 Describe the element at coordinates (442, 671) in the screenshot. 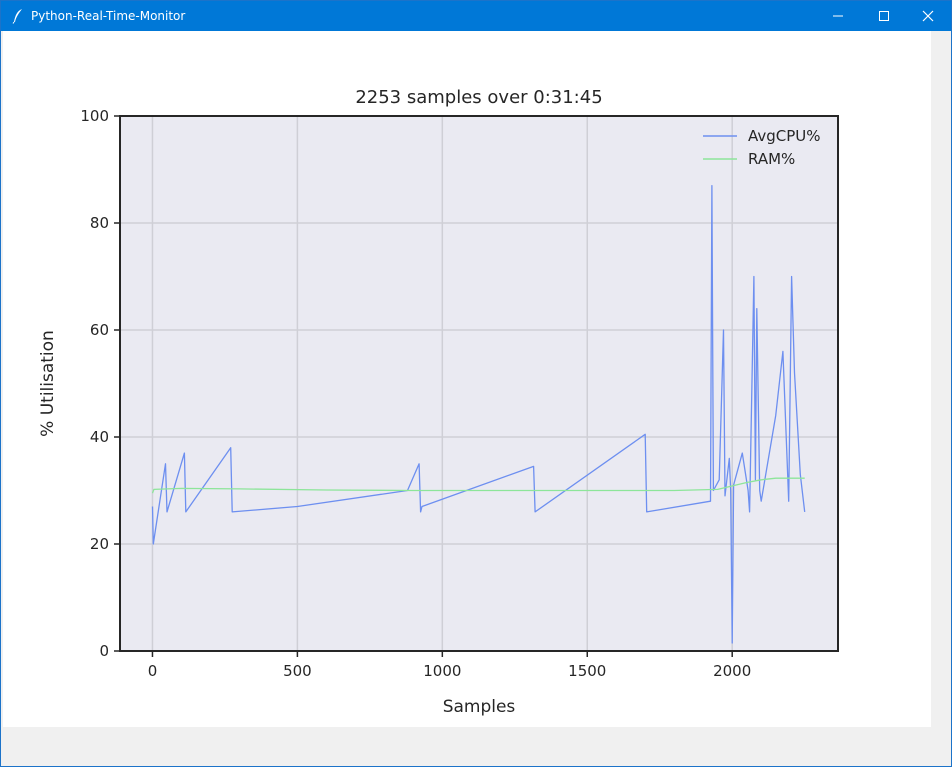

I see `x-tick-label: 1000` at that location.